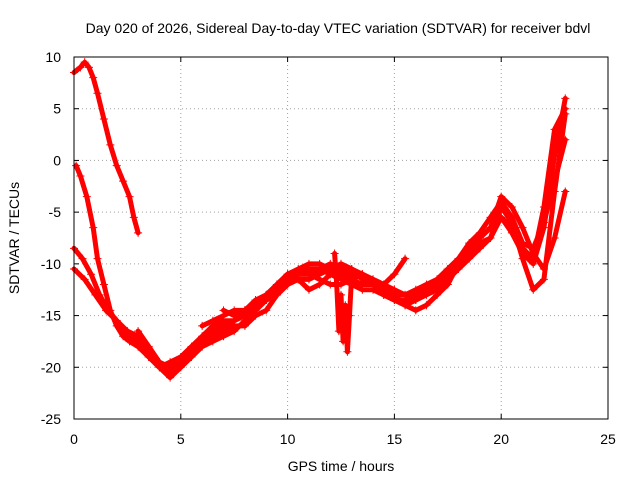  Describe the element at coordinates (51, 316) in the screenshot. I see `y-tick-label: -15` at that location.